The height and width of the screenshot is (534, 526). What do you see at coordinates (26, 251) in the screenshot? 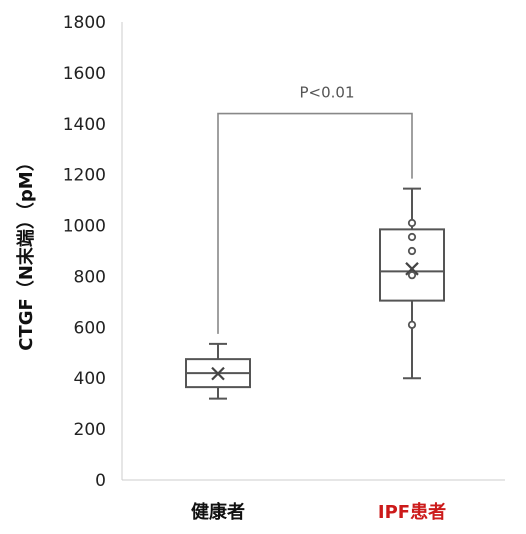
I see `y-axis-label: CTGF（N末端）（pM）` at bounding box center [26, 251].